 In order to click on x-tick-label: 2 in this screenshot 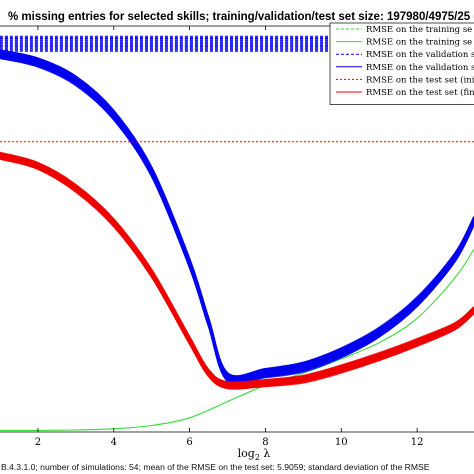, I will do `click(38, 442)`.